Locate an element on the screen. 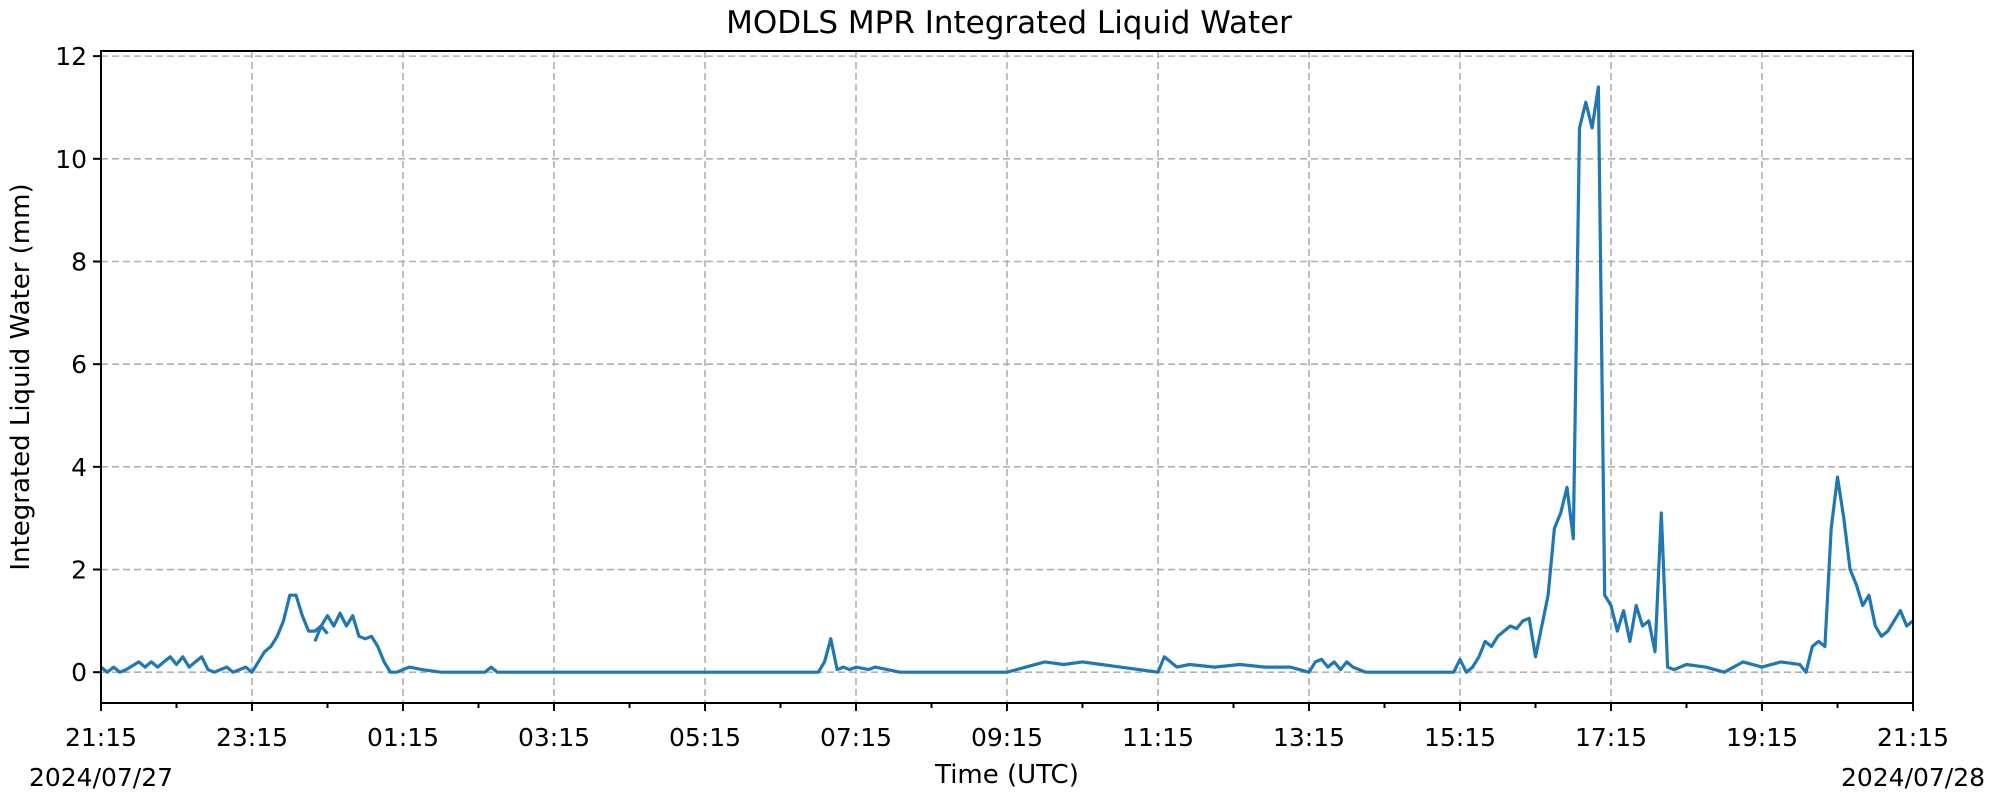 This screenshot has width=2000, height=800. y-axis-label: Integrated Liquid Water (mm) is located at coordinates (21, 376).